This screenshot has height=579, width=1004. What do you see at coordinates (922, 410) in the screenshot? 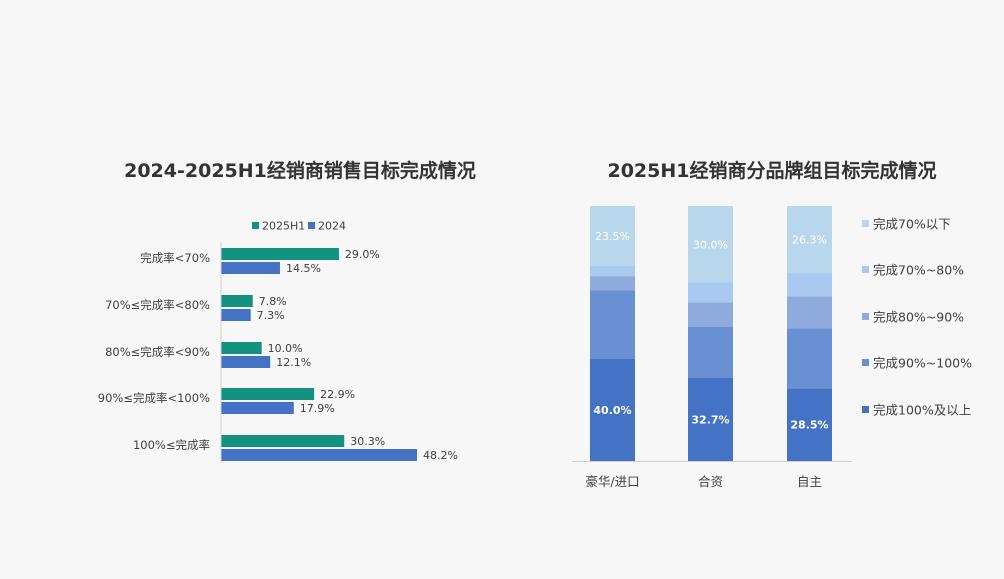
I see `stack-legend-label: 完成100%及以上` at bounding box center [922, 410].